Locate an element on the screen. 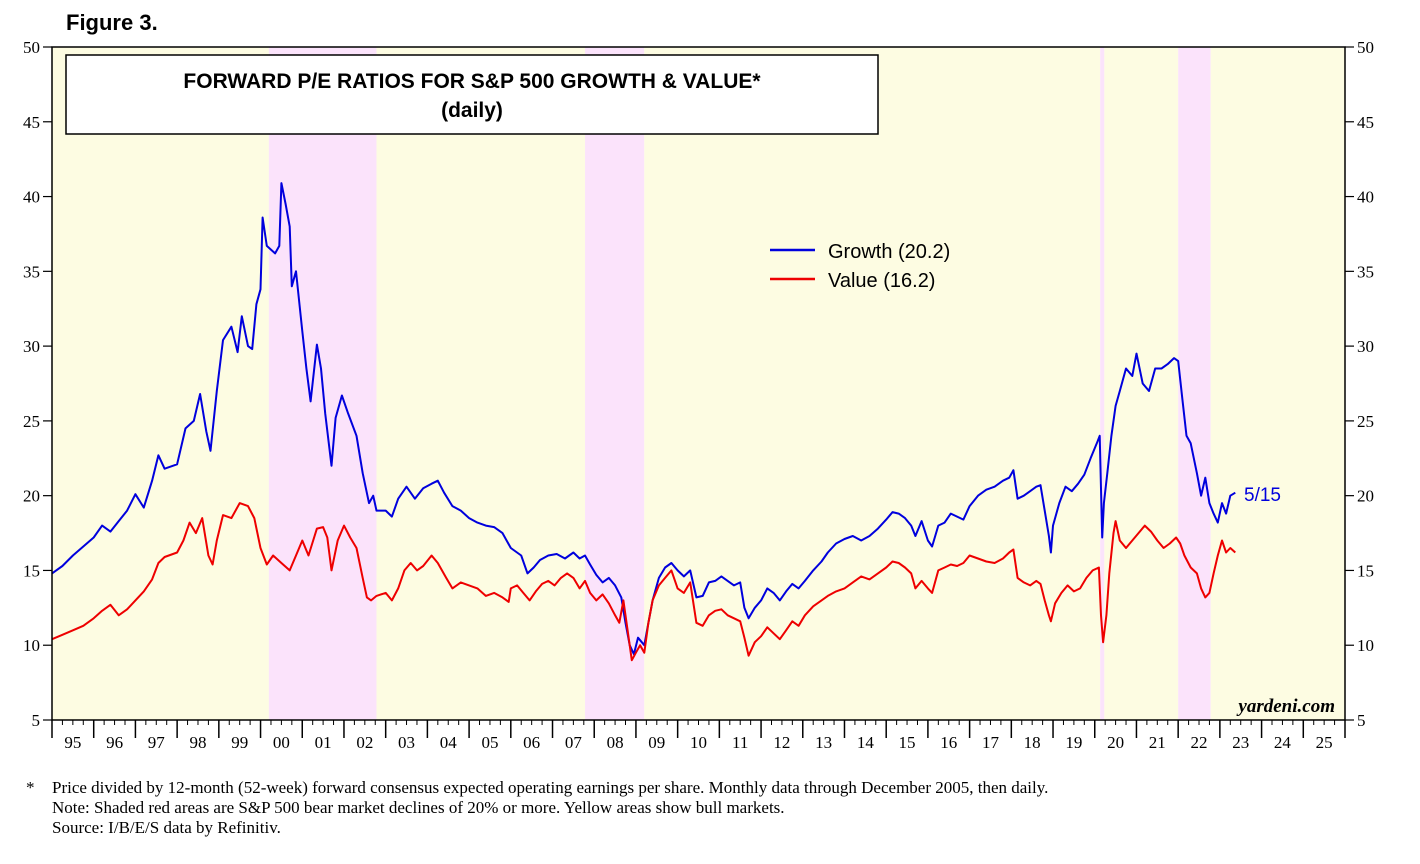 Image resolution: width=1420 pixels, height=864 pixels. x-tick-label: 12 is located at coordinates (781, 742).